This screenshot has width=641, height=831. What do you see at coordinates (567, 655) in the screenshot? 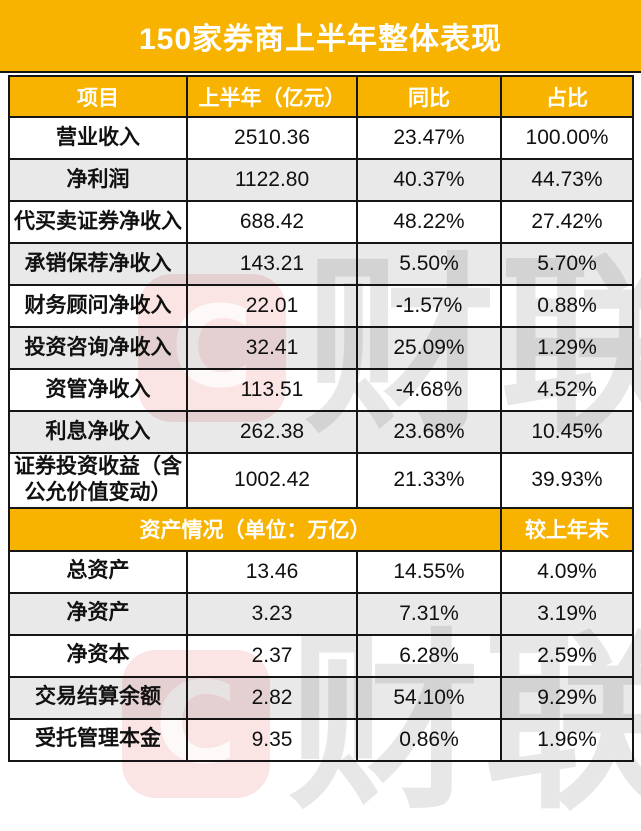
I see `cell-value: 2.59%` at bounding box center [567, 655].